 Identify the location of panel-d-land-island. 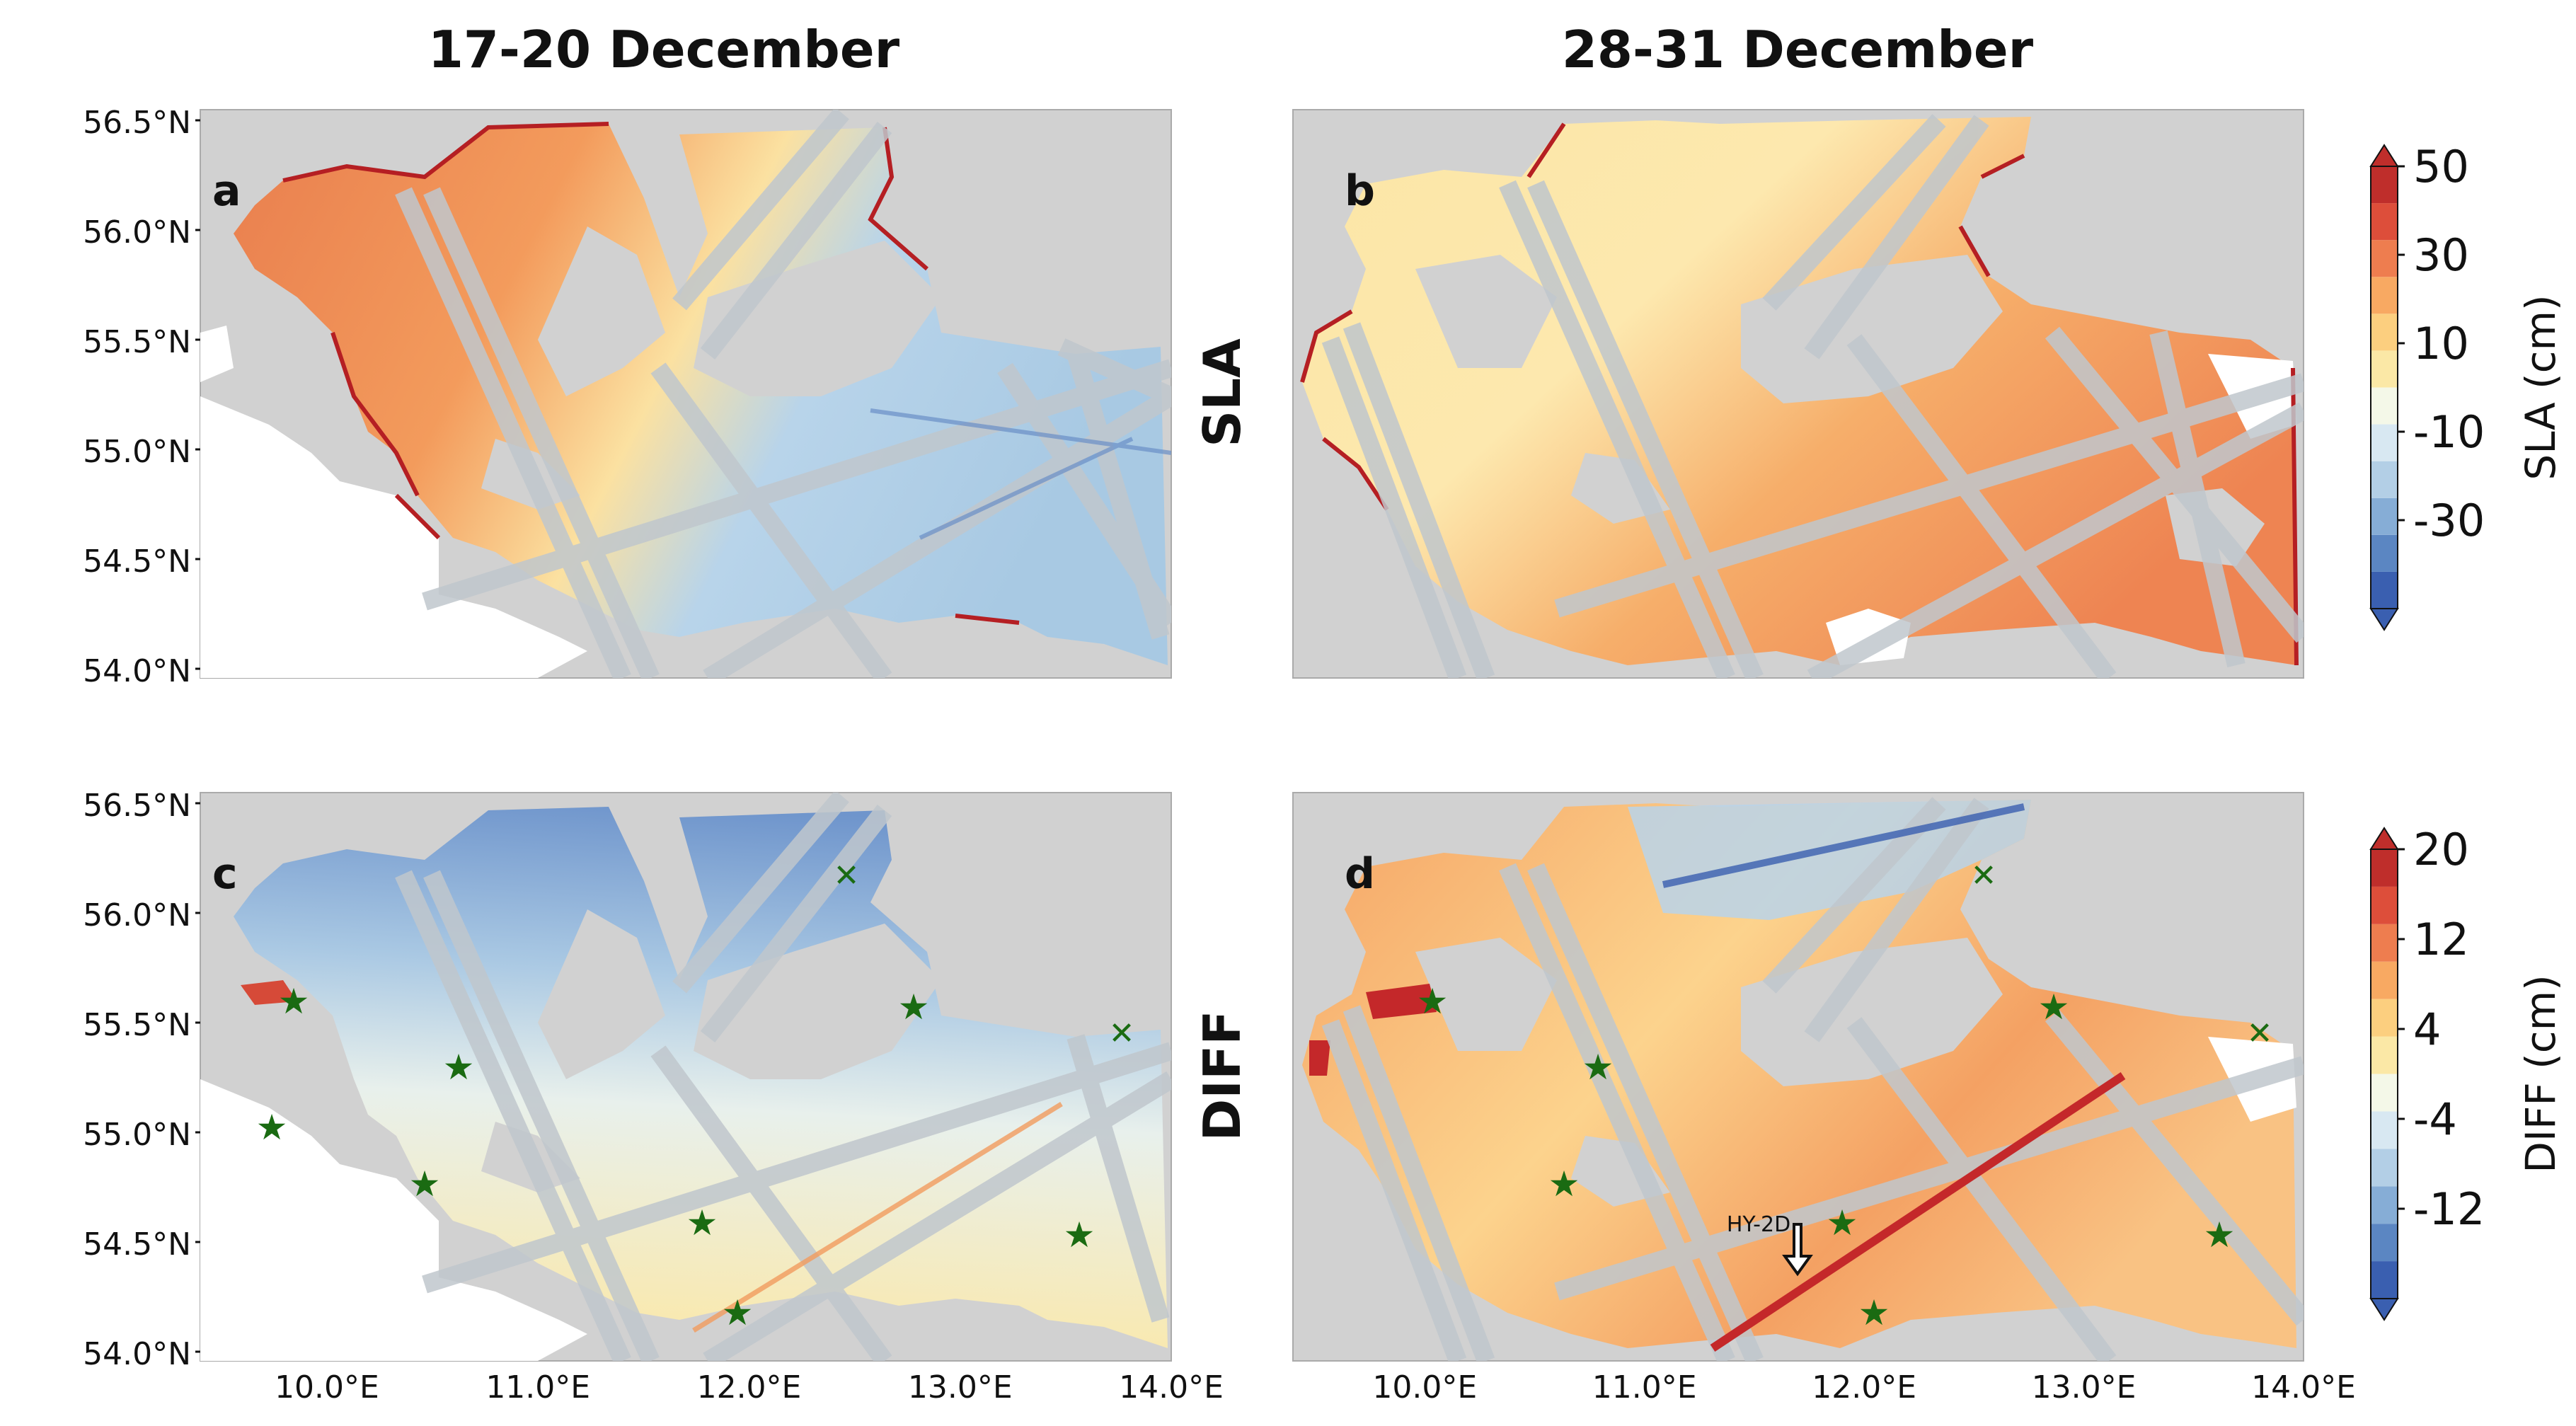
(1486, 994).